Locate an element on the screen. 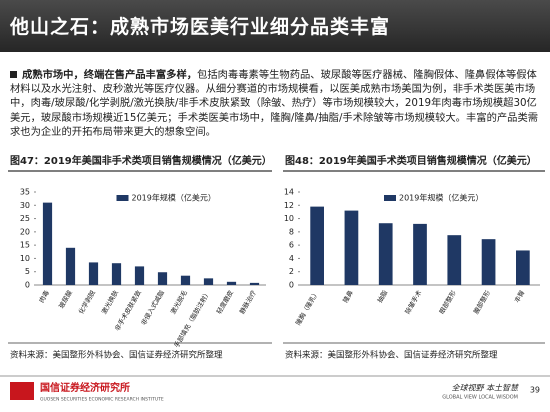 Image resolution: width=550 pixels, height=412 pixels. chart-title: 图48：2019年美国手术类项目销售规模情况（亿美元） is located at coordinates (411, 160).